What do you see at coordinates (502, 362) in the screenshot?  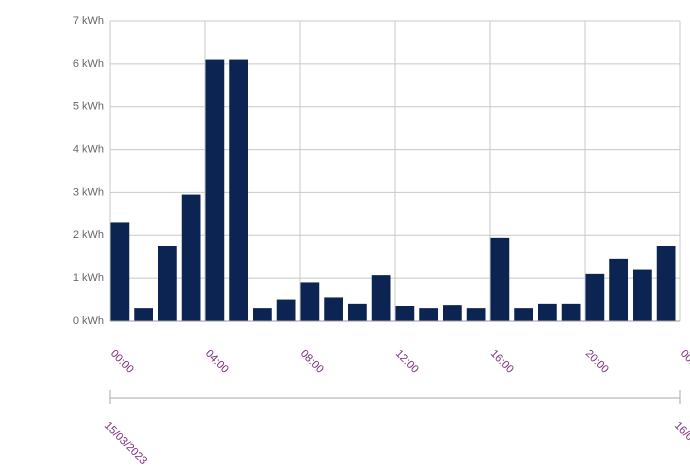 I see `x-tick-label: 16:00` at bounding box center [502, 362].